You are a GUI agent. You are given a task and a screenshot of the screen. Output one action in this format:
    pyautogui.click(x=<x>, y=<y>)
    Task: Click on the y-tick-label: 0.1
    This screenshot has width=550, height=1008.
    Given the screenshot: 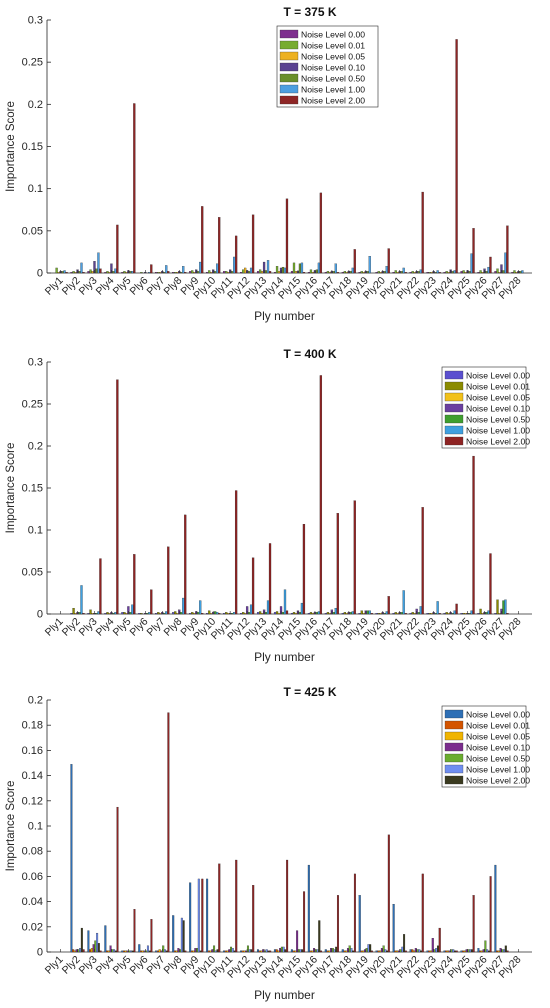 What is the action you would take?
    pyautogui.click(x=35, y=827)
    